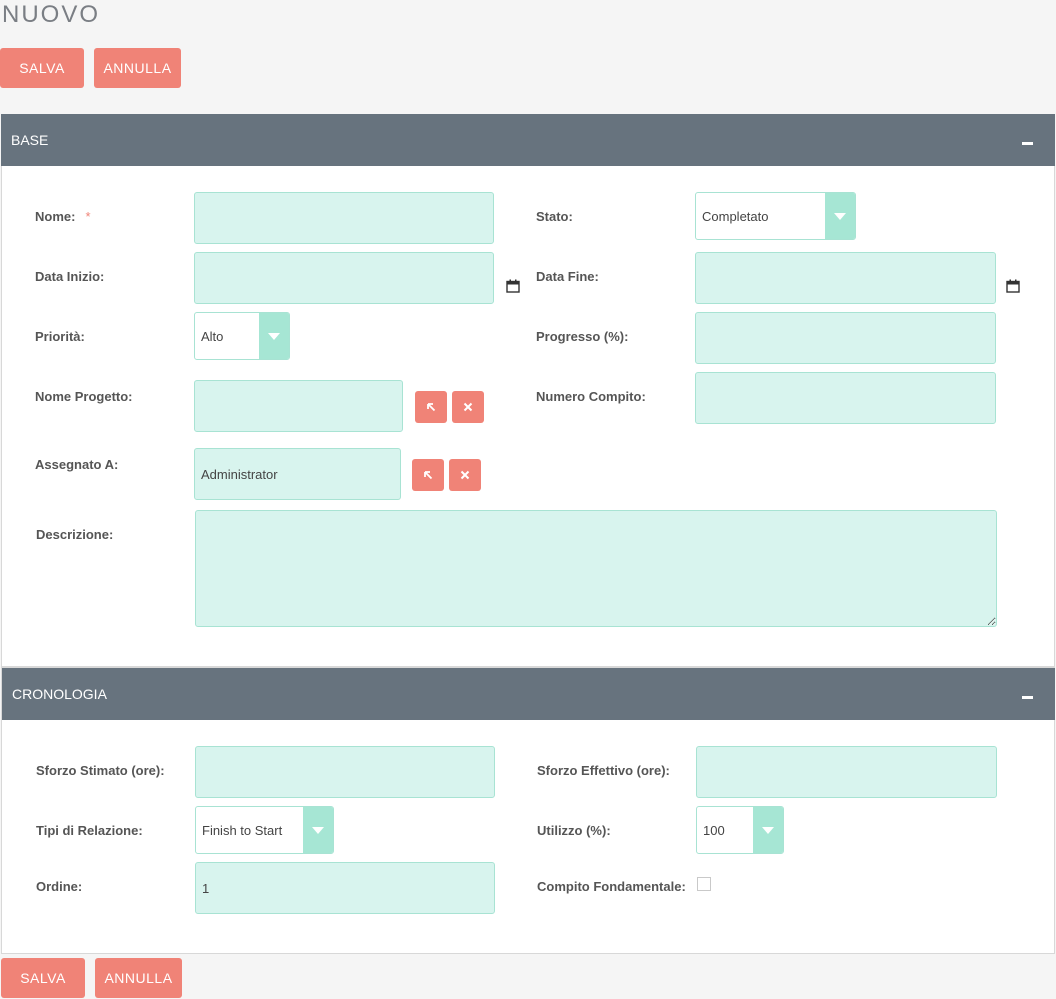  Describe the element at coordinates (70, 276) in the screenshot. I see `label-data-inizio: Data Inizio:` at that location.